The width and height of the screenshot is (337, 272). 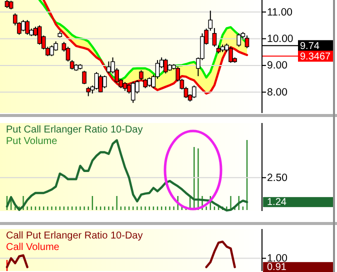 I want to click on text: Put Volume, so click(x=32, y=142).